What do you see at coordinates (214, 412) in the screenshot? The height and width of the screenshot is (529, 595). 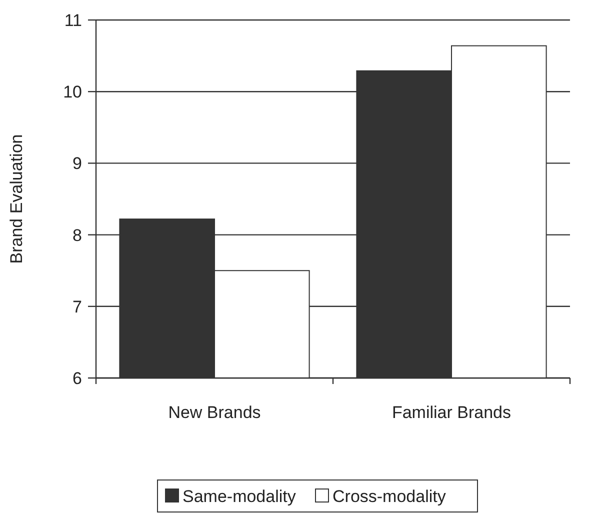 I see `x-tick-label: New Brands` at bounding box center [214, 412].